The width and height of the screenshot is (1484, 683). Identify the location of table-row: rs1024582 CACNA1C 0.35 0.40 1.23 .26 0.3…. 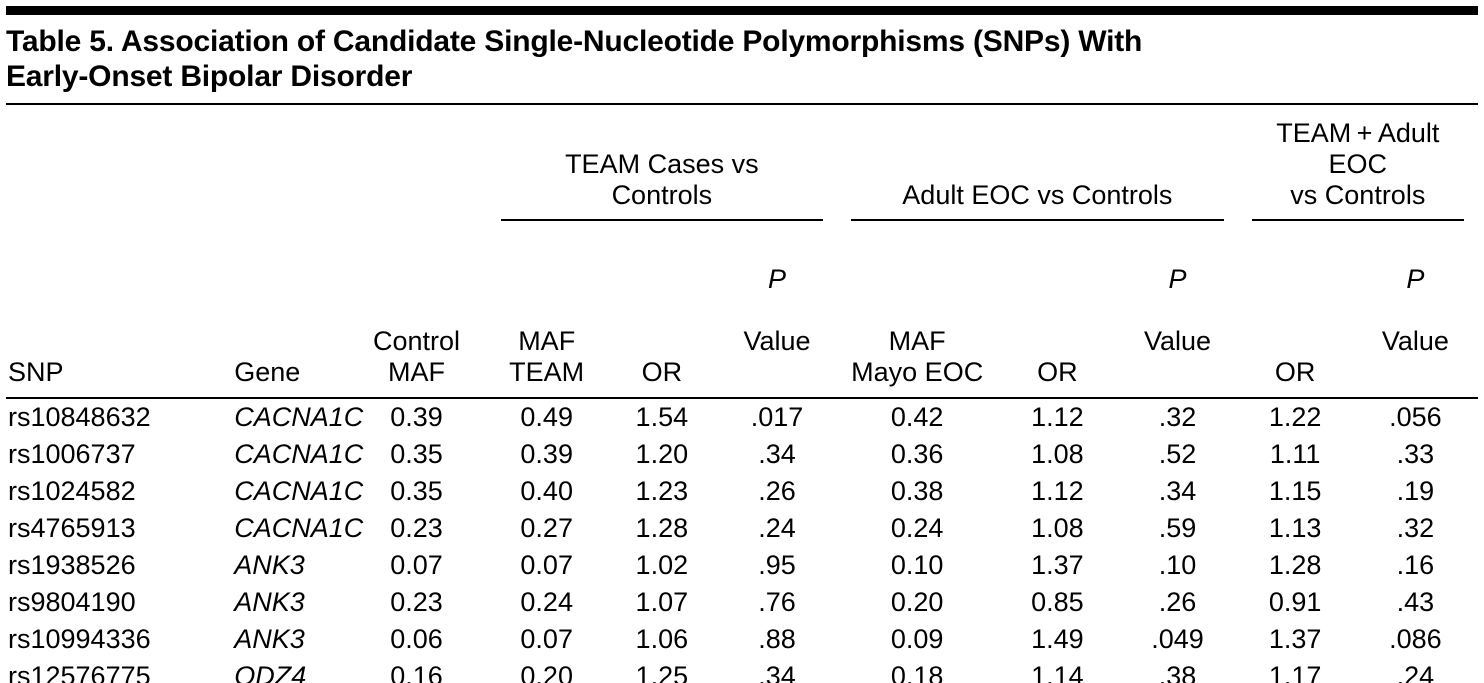
(742, 491).